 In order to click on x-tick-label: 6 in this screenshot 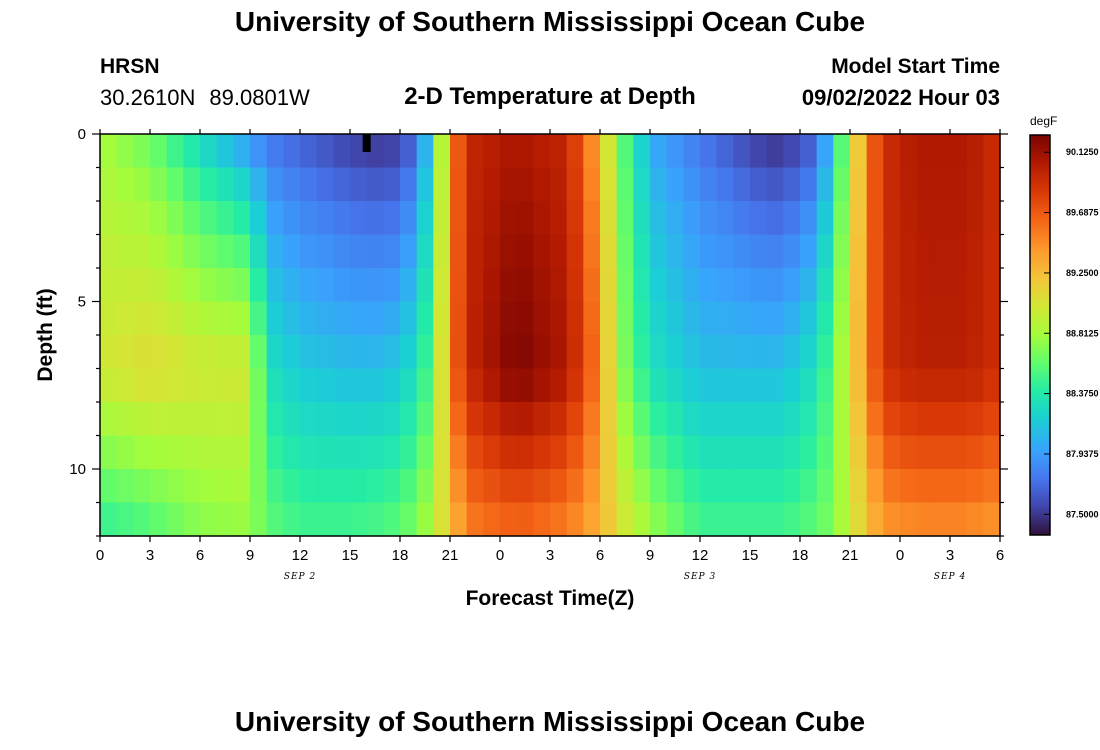, I will do `click(200, 555)`.